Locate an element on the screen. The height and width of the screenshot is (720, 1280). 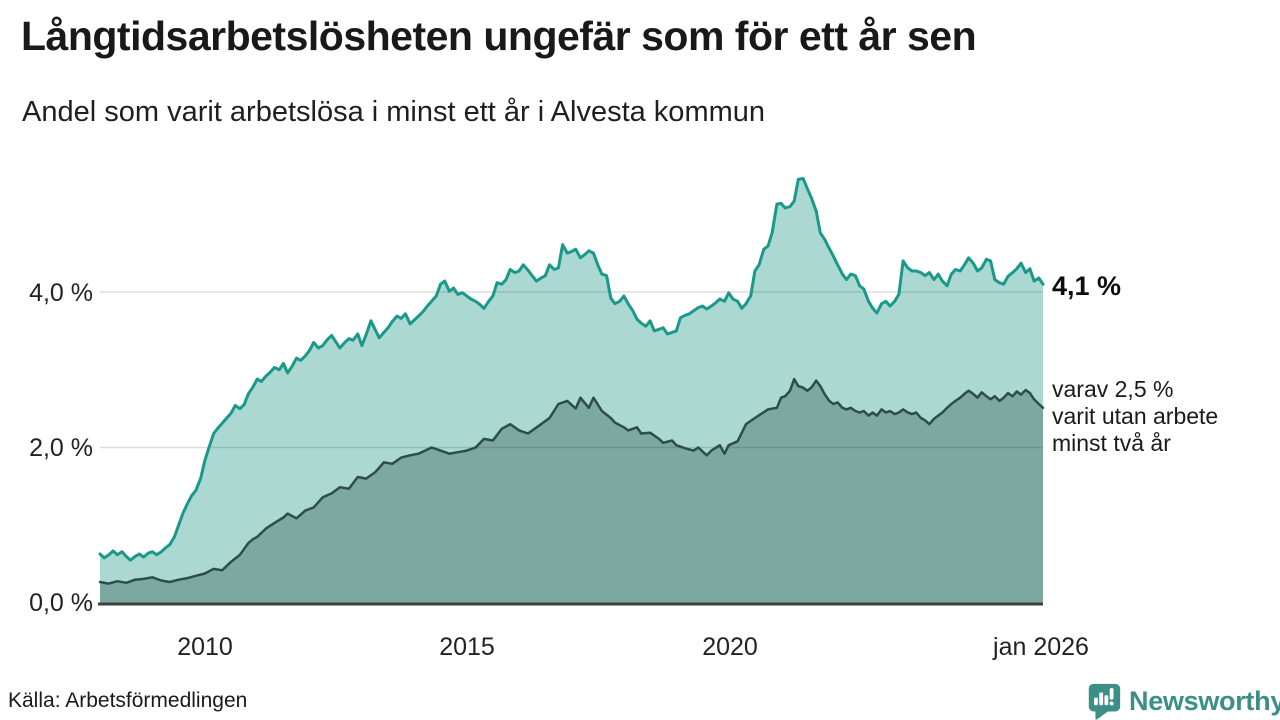
brand-name: Newsworthy is located at coordinates (1204, 700).